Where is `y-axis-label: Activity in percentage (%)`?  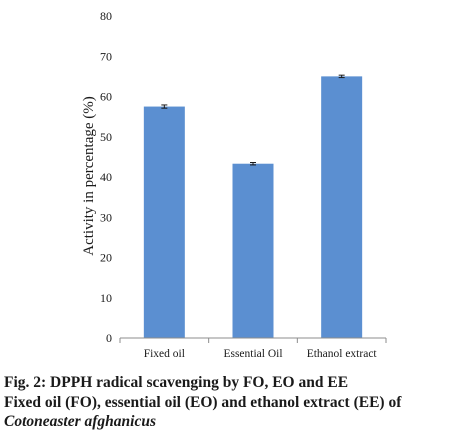 y-axis-label: Activity in percentage (%) is located at coordinates (89, 176).